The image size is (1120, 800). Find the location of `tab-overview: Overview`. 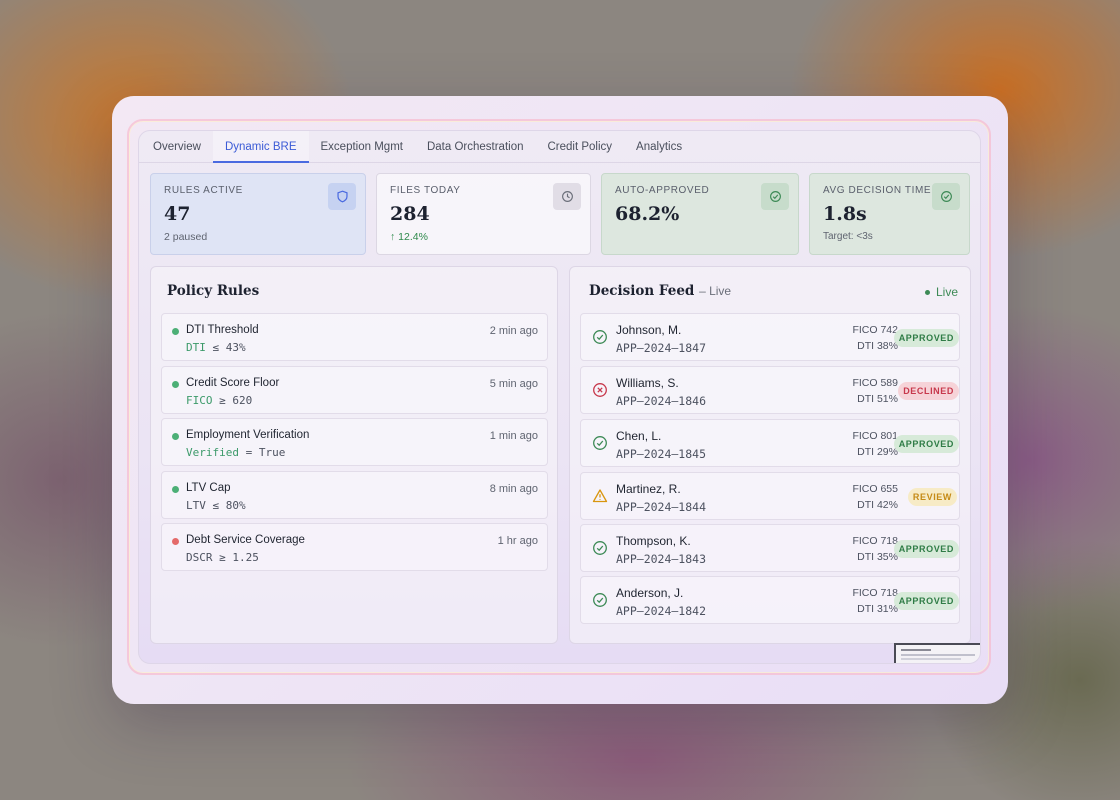

tab-overview: Overview is located at coordinates (177, 147).